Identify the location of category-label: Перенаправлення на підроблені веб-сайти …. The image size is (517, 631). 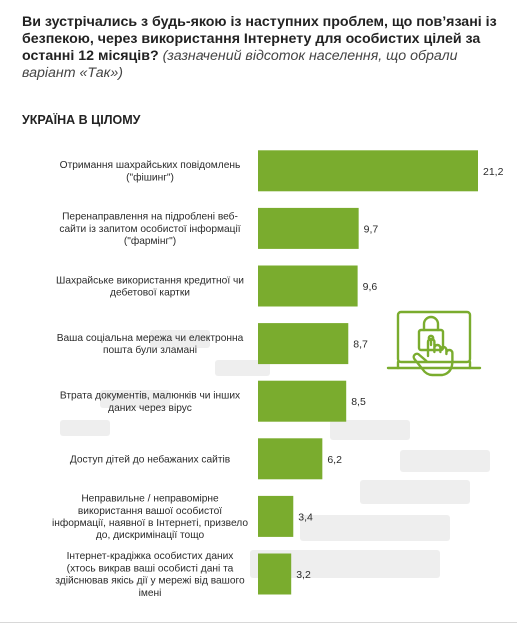
(149, 229).